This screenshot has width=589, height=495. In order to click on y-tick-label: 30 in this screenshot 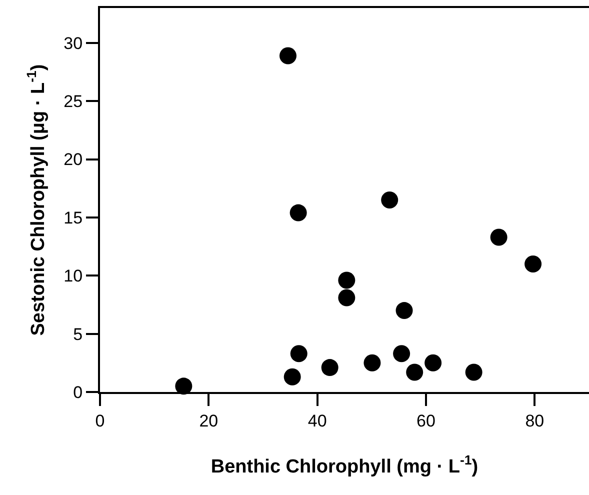, I will do `click(73, 43)`.